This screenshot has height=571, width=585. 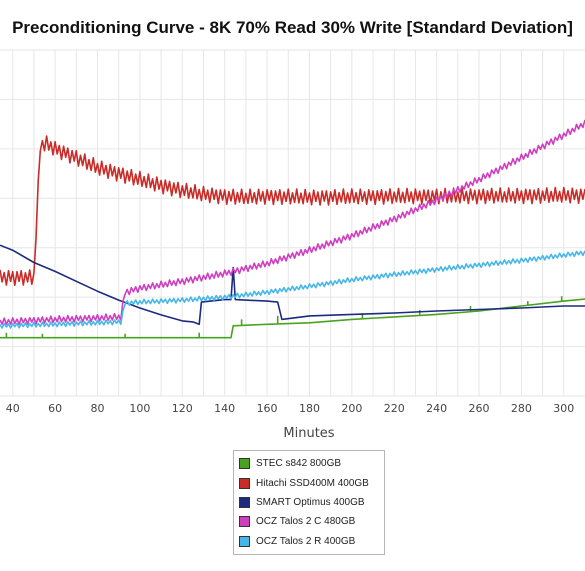 I want to click on series-line-ocz-talos-2-r-400gb, so click(x=292, y=289).